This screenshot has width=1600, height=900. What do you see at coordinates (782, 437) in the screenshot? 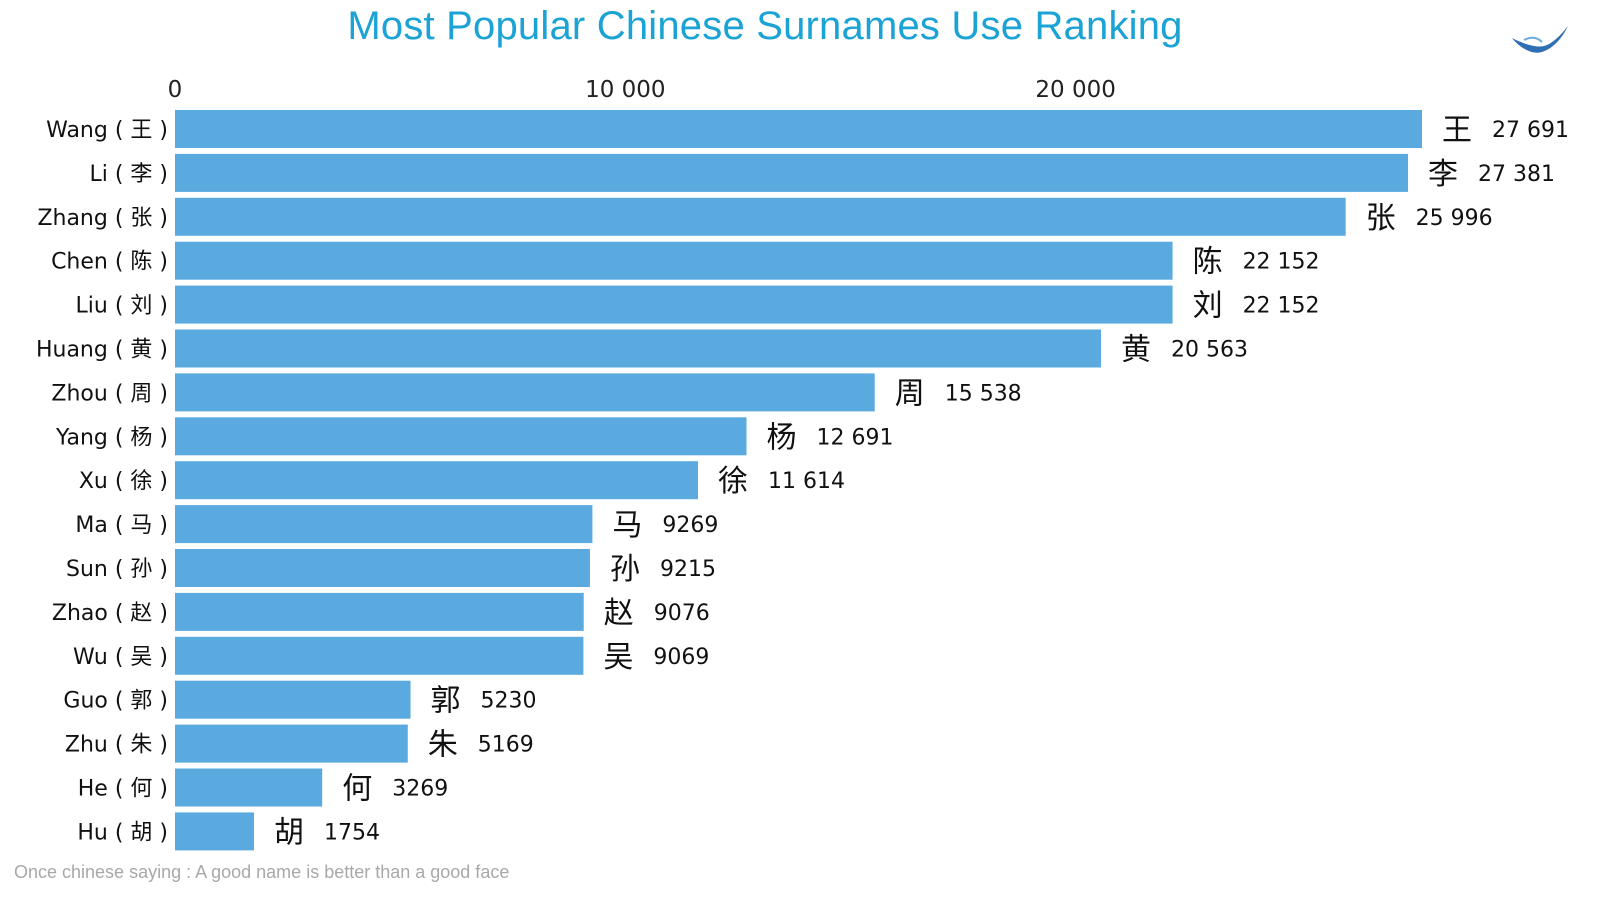
I see `bar-hanzi-label: 杨` at bounding box center [782, 437].